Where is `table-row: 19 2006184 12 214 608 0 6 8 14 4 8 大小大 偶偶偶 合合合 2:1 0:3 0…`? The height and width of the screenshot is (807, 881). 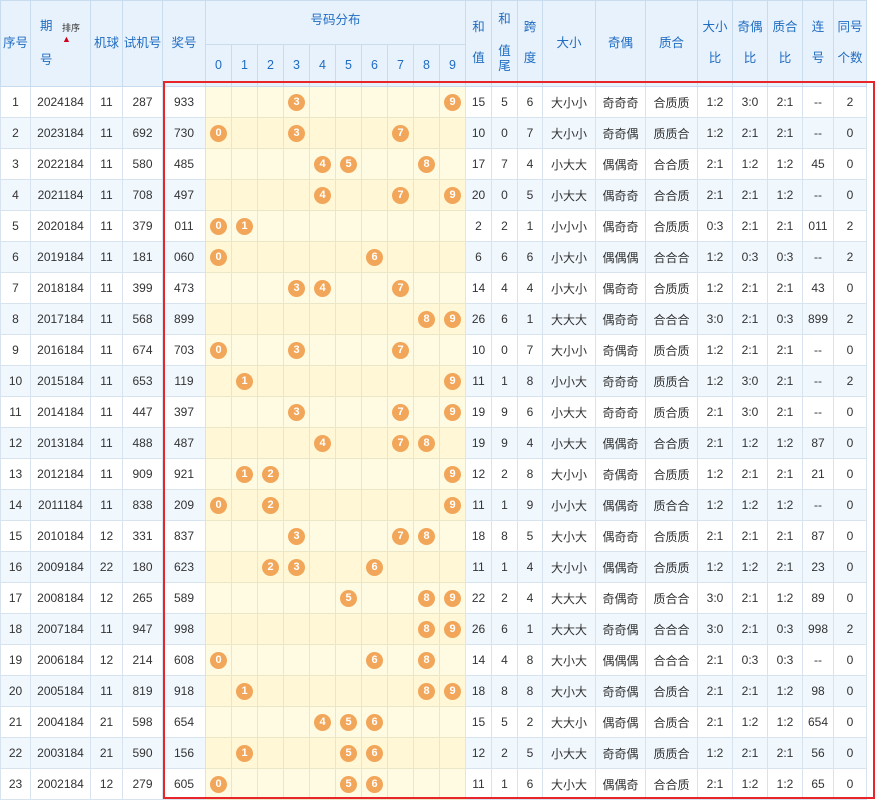
table-row: 19 2006184 12 214 608 0 6 8 14 4 8 大小大 偶偶偶 合合合 2:1 0:3 0… is located at coordinates (433, 660).